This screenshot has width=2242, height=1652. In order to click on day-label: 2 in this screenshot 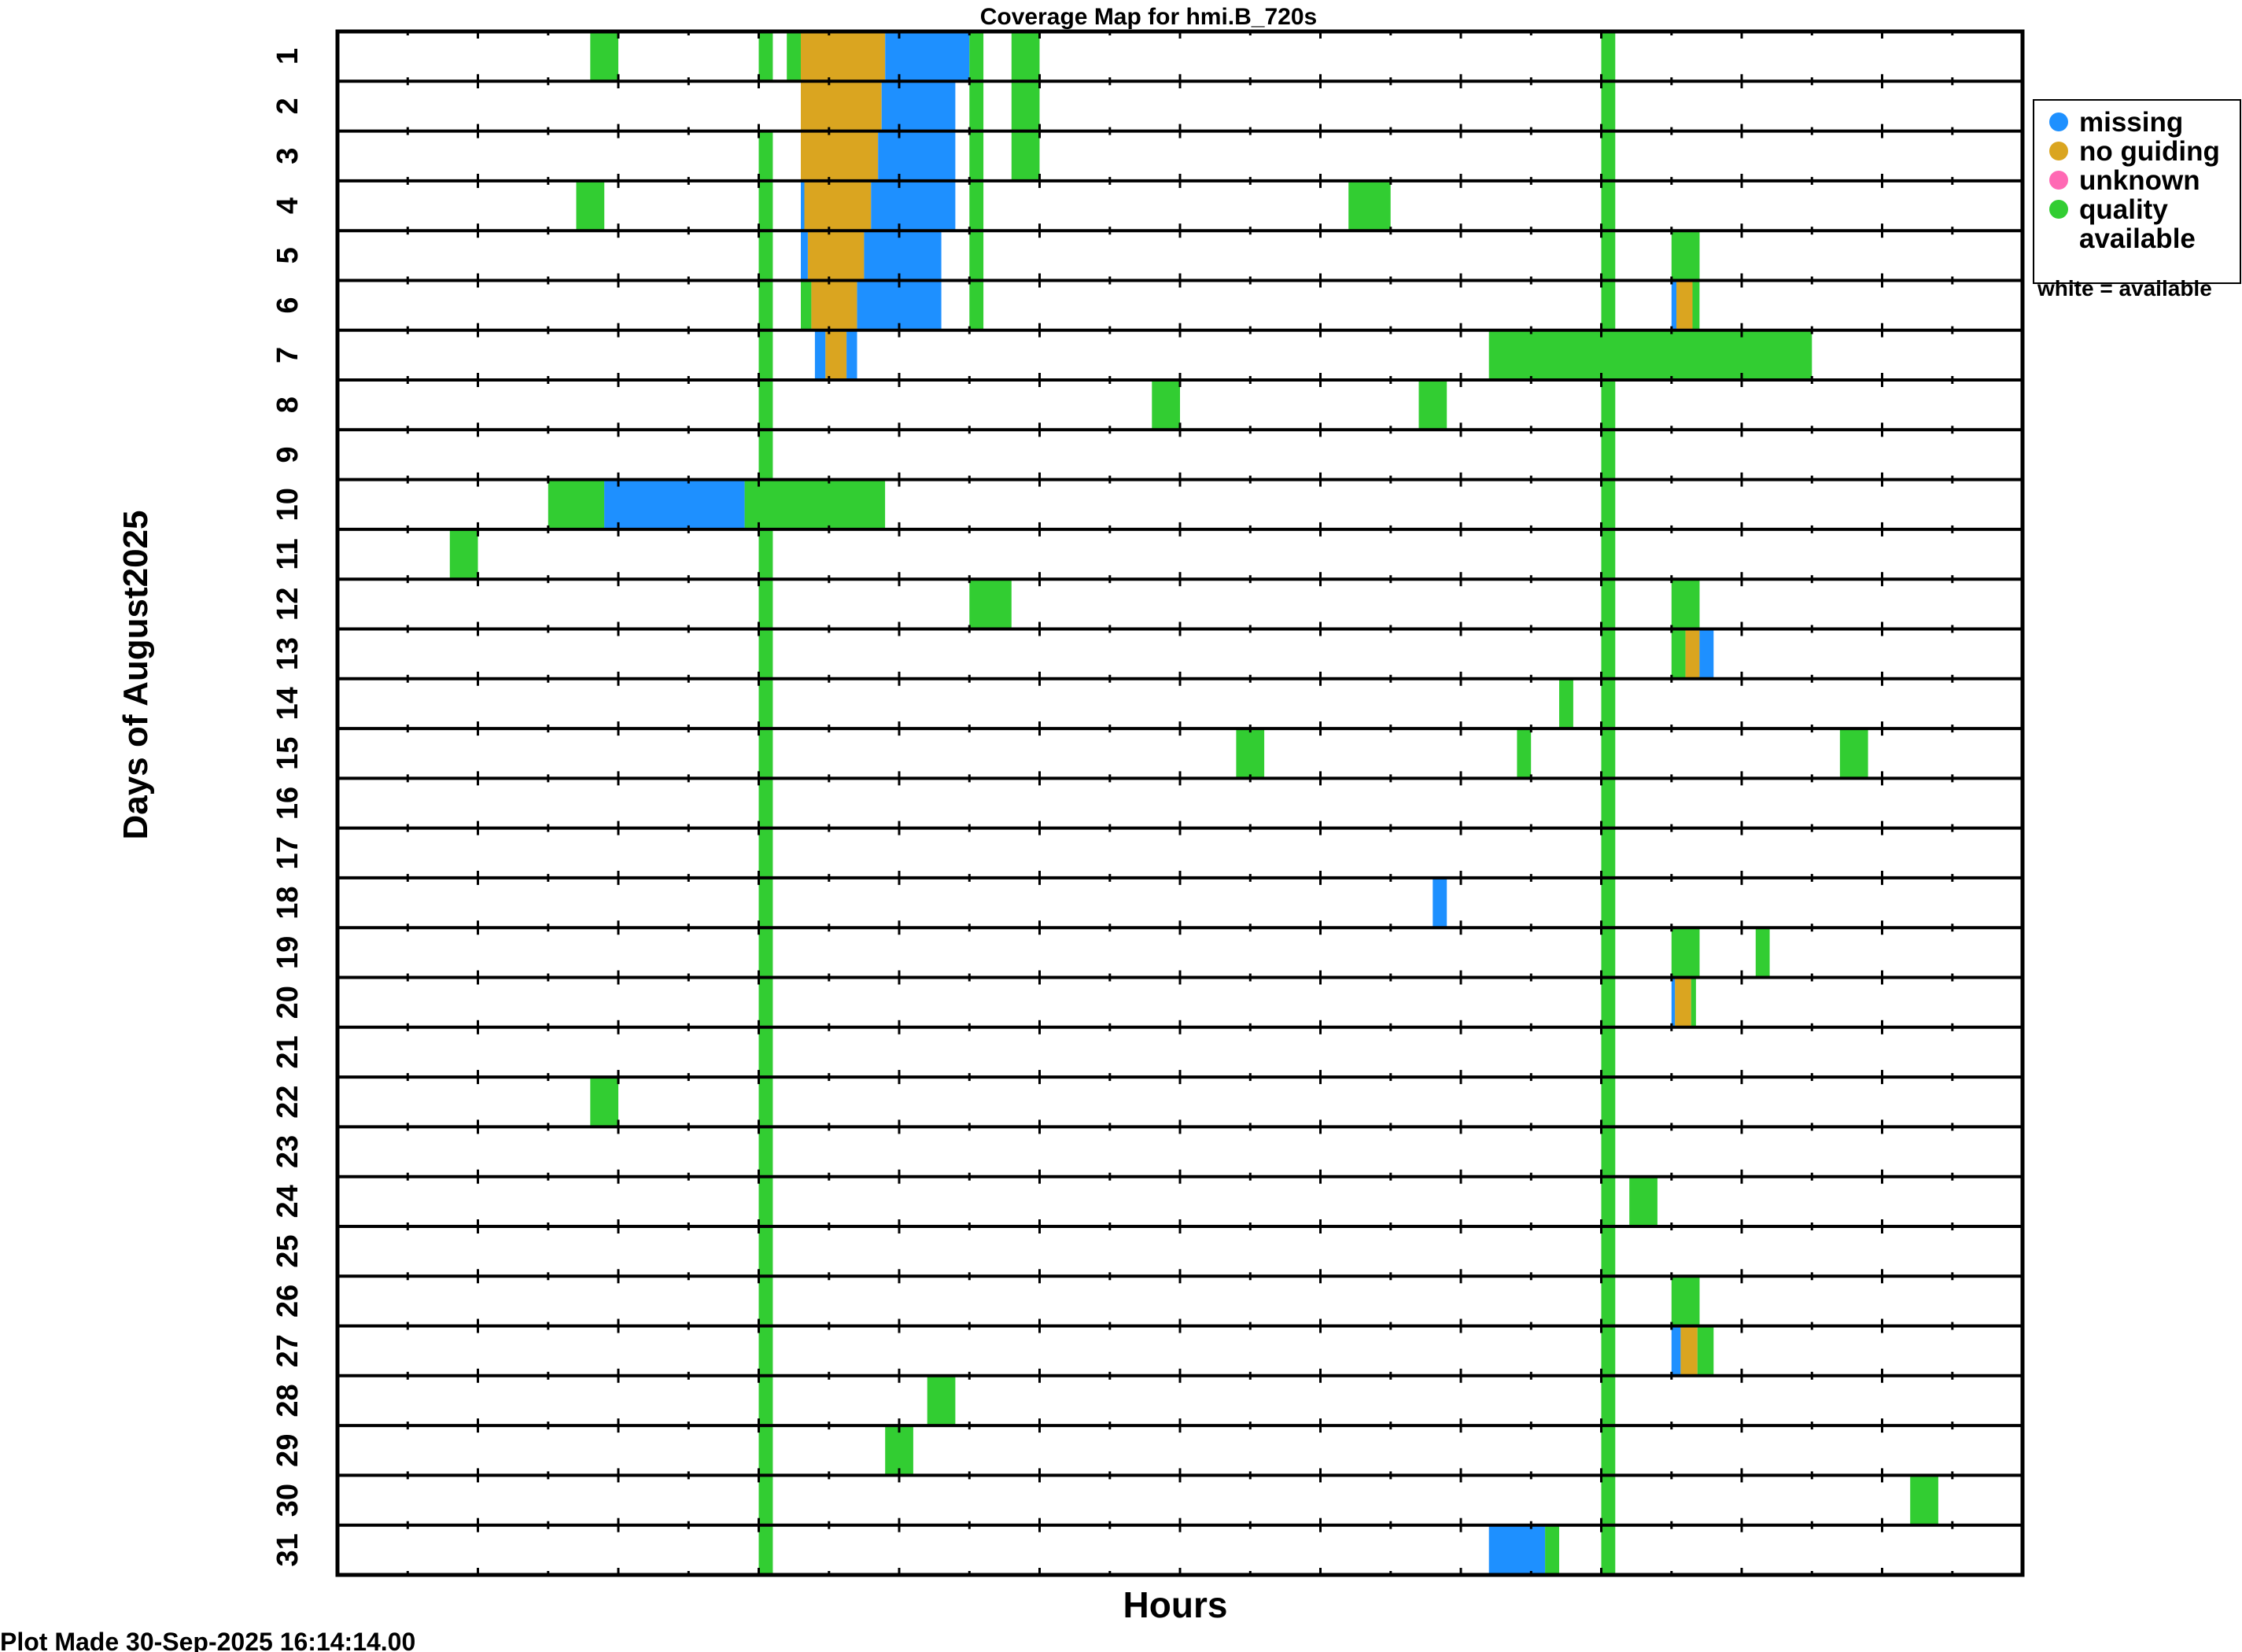, I will do `click(287, 106)`.